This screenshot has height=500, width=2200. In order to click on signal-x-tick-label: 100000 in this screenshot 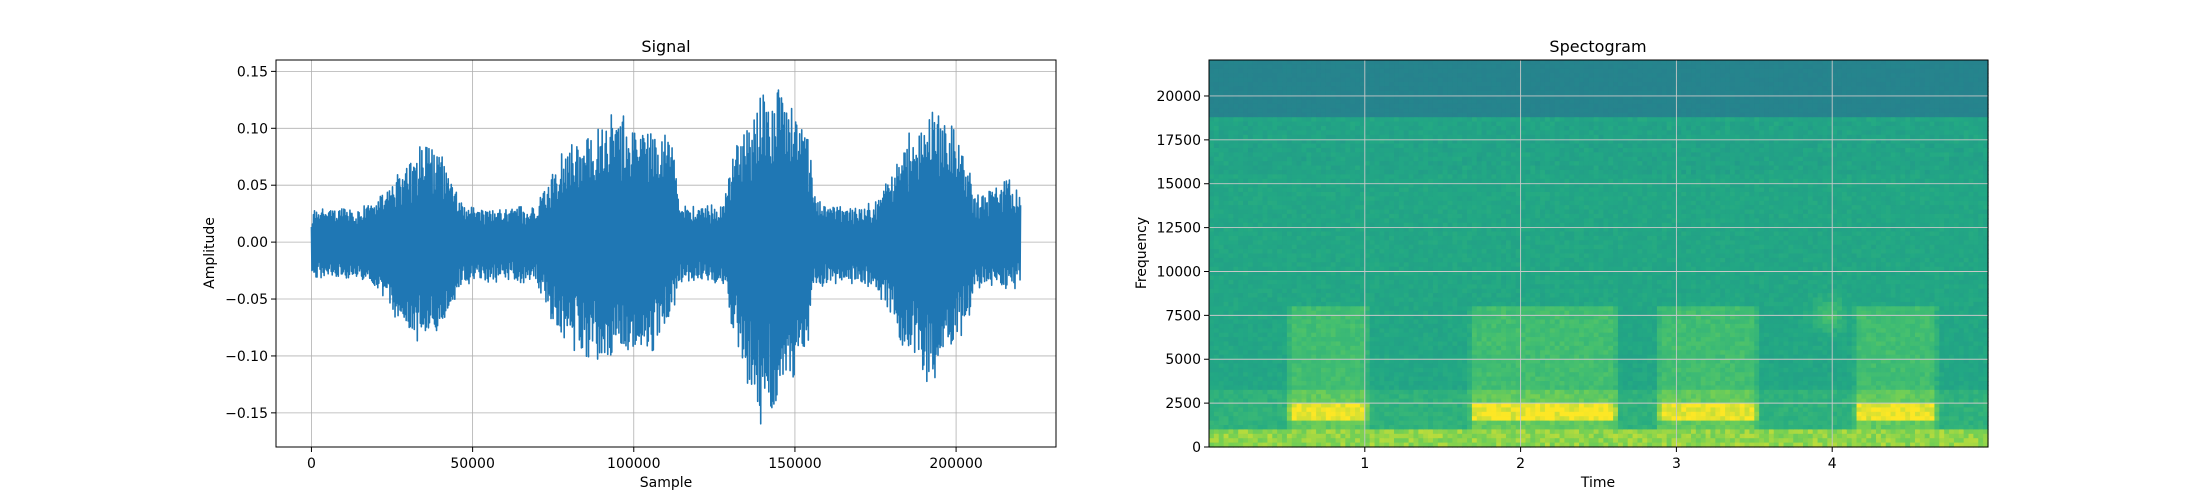, I will do `click(633, 464)`.